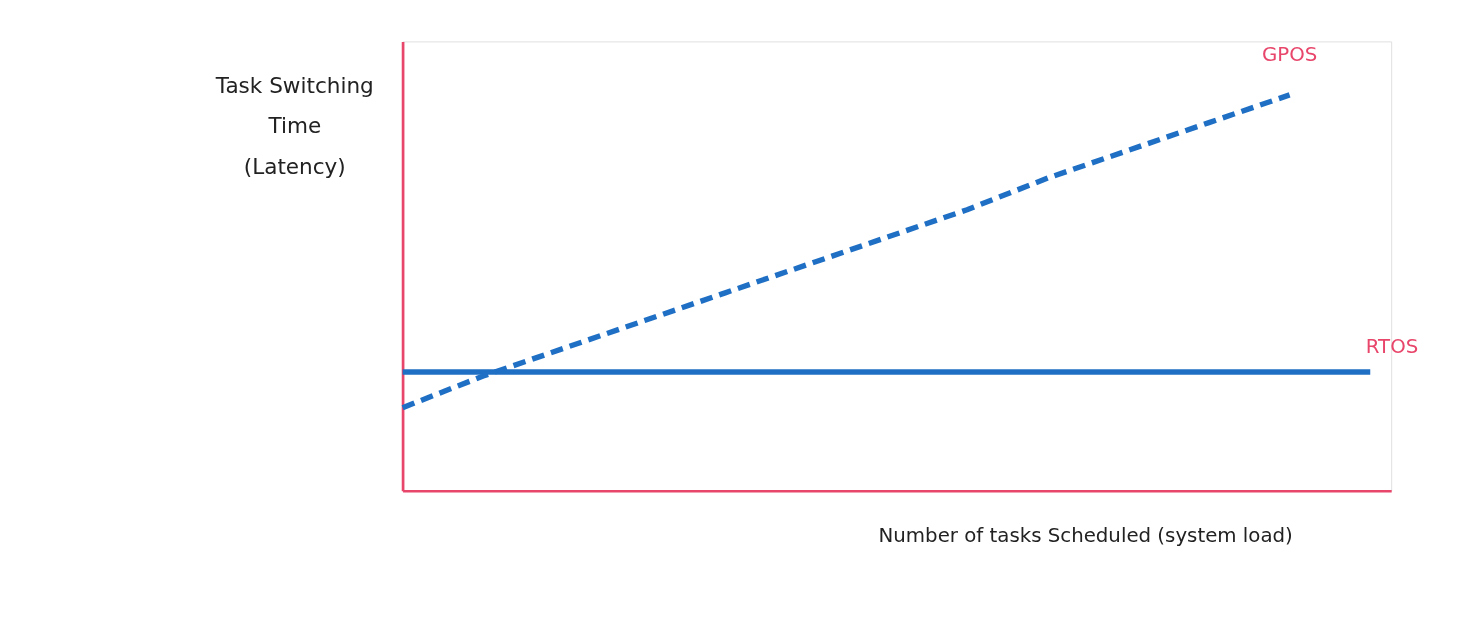 Image resolution: width=1473 pixels, height=633 pixels. I want to click on series-label: RTOS, so click(1392, 347).